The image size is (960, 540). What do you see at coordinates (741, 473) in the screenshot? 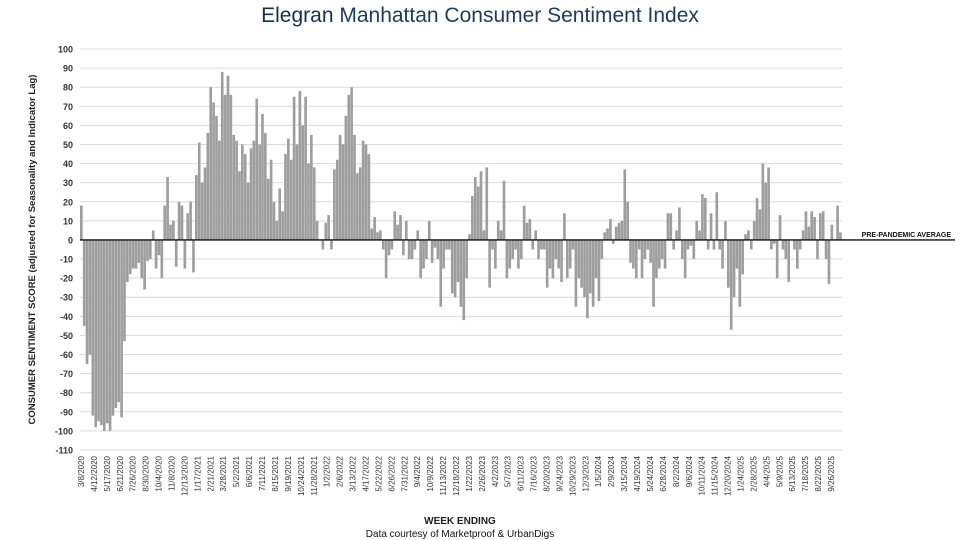
I see `x-tick-label: 1/24/2025` at bounding box center [741, 473].